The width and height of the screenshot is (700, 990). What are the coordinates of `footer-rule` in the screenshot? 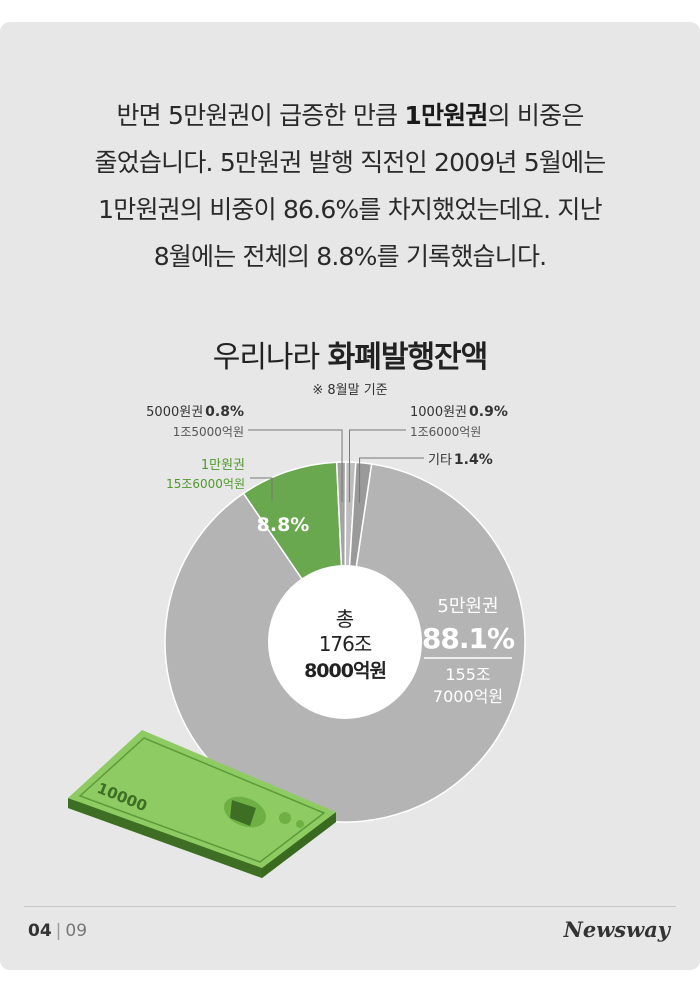 It's located at (350, 906).